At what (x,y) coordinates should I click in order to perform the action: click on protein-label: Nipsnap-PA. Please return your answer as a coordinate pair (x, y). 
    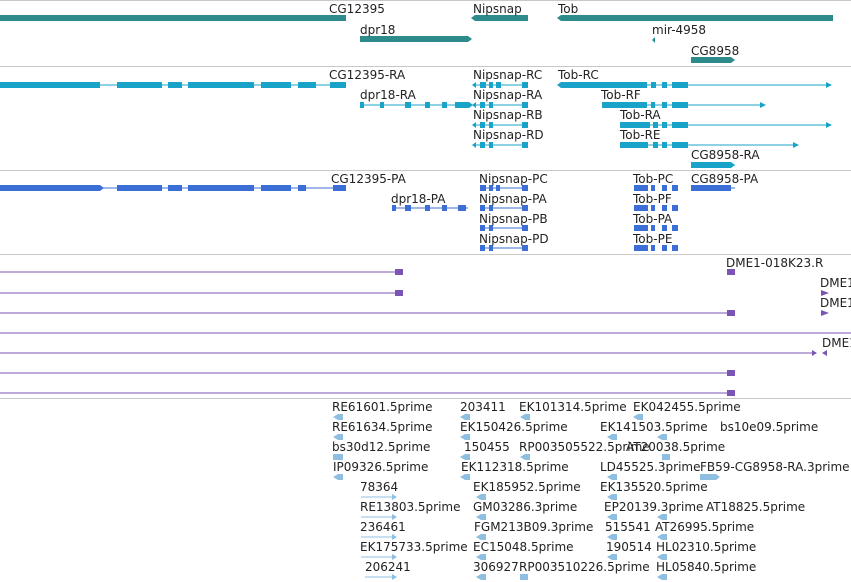
    Looking at the image, I should click on (513, 199).